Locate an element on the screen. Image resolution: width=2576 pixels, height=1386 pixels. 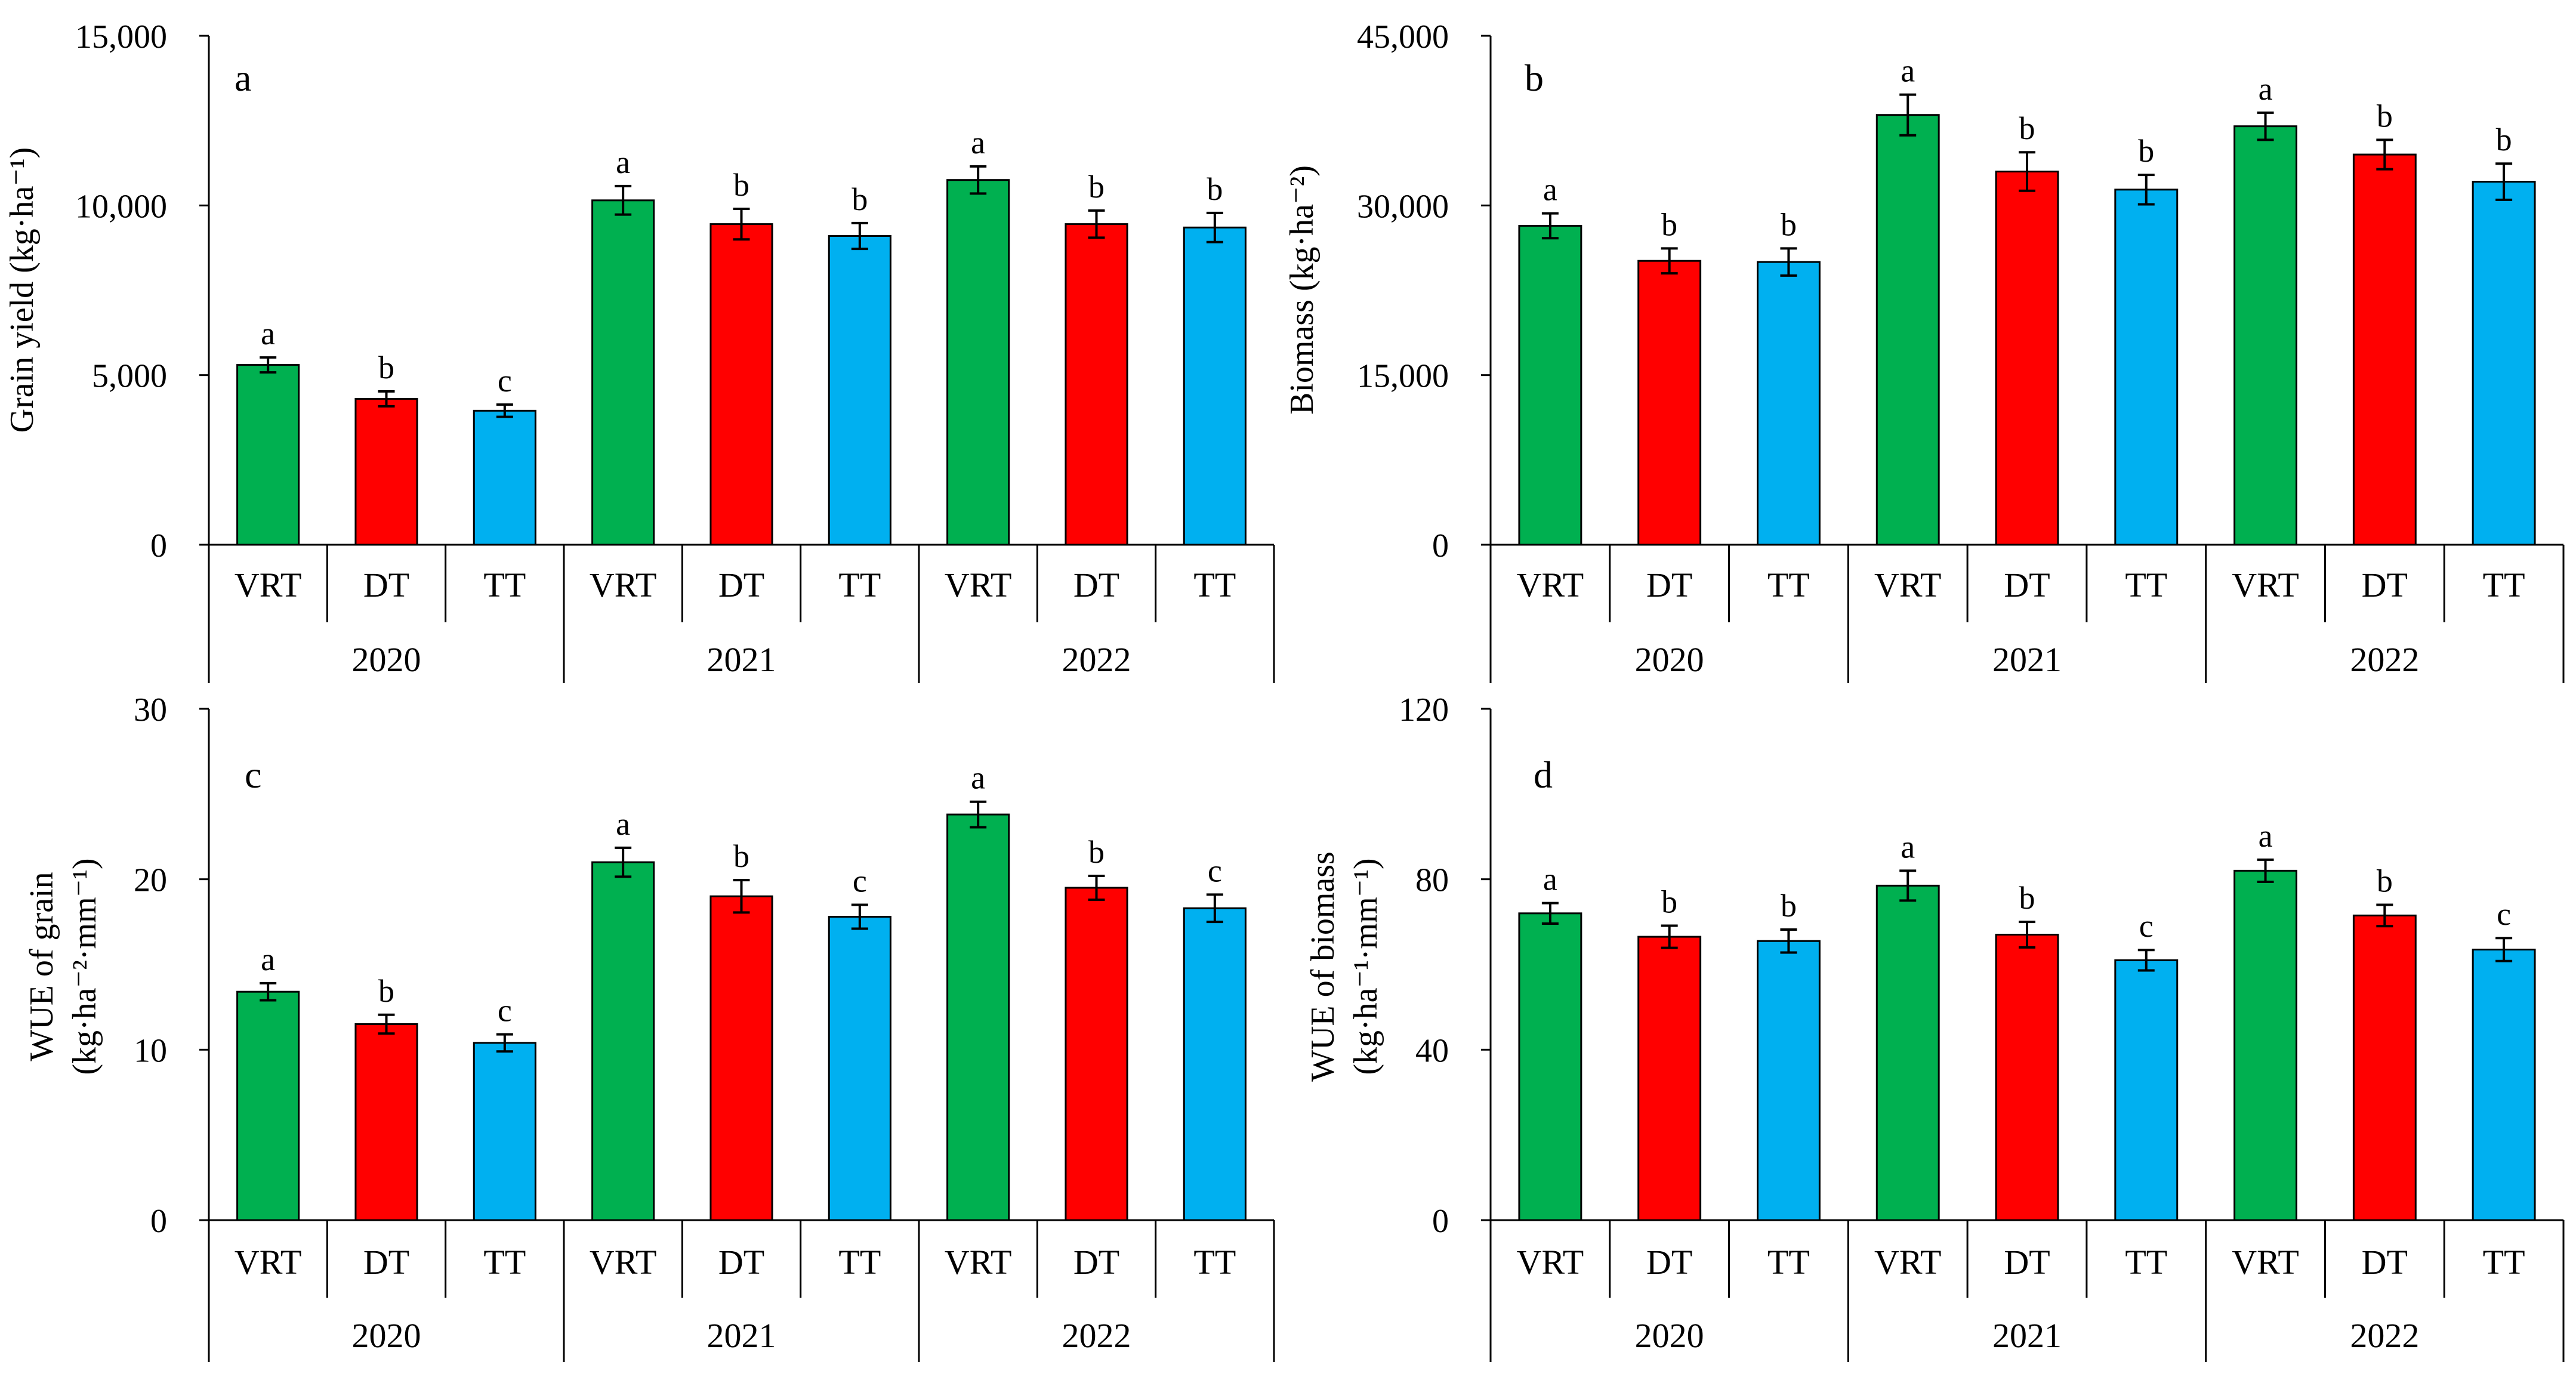
y-axis-label: Grain yield (kg·ha⁻¹) is located at coordinates (23, 290).